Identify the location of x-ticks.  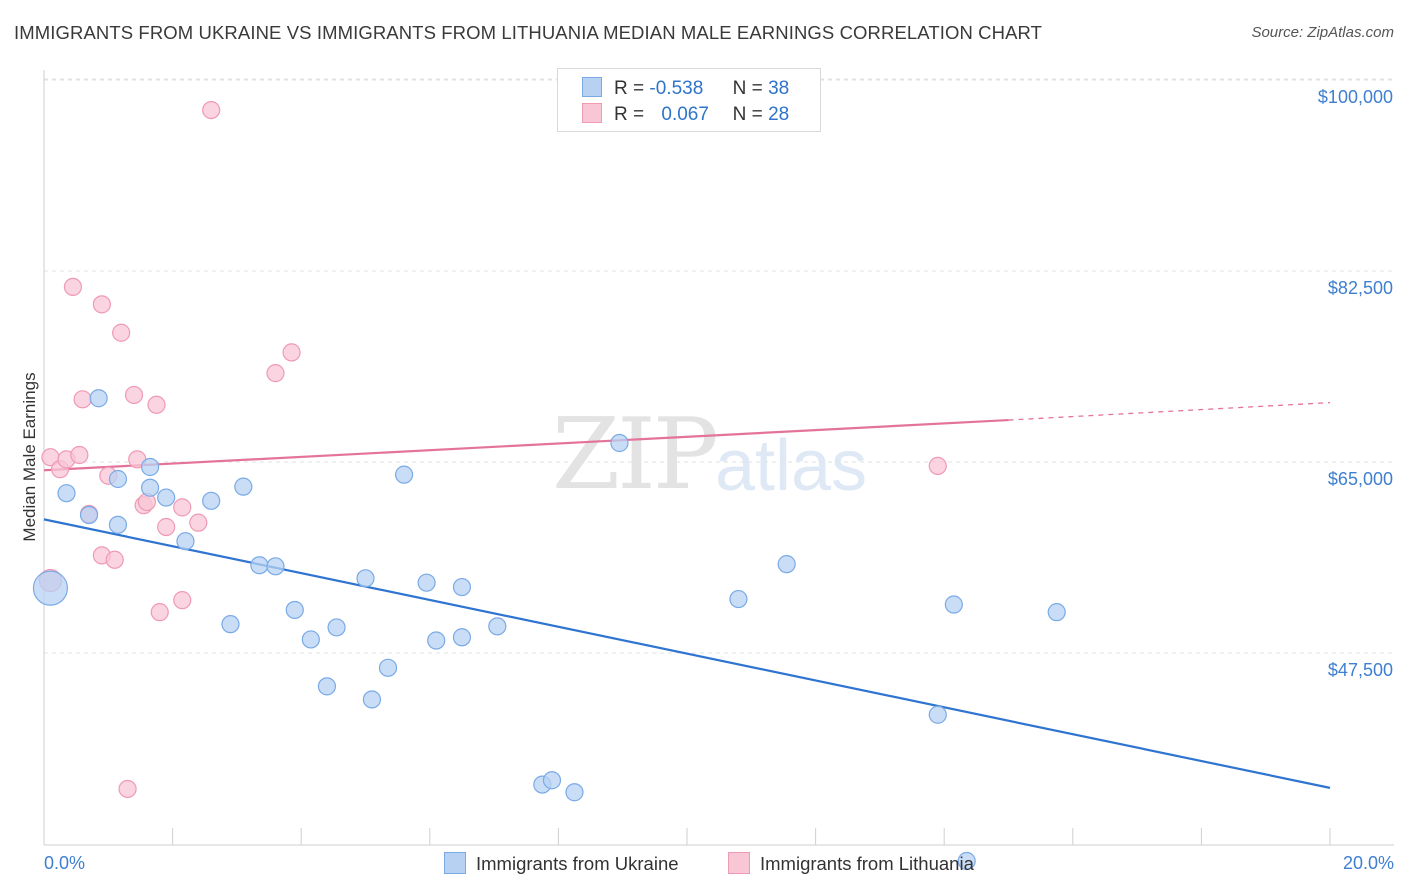
(687, 836).